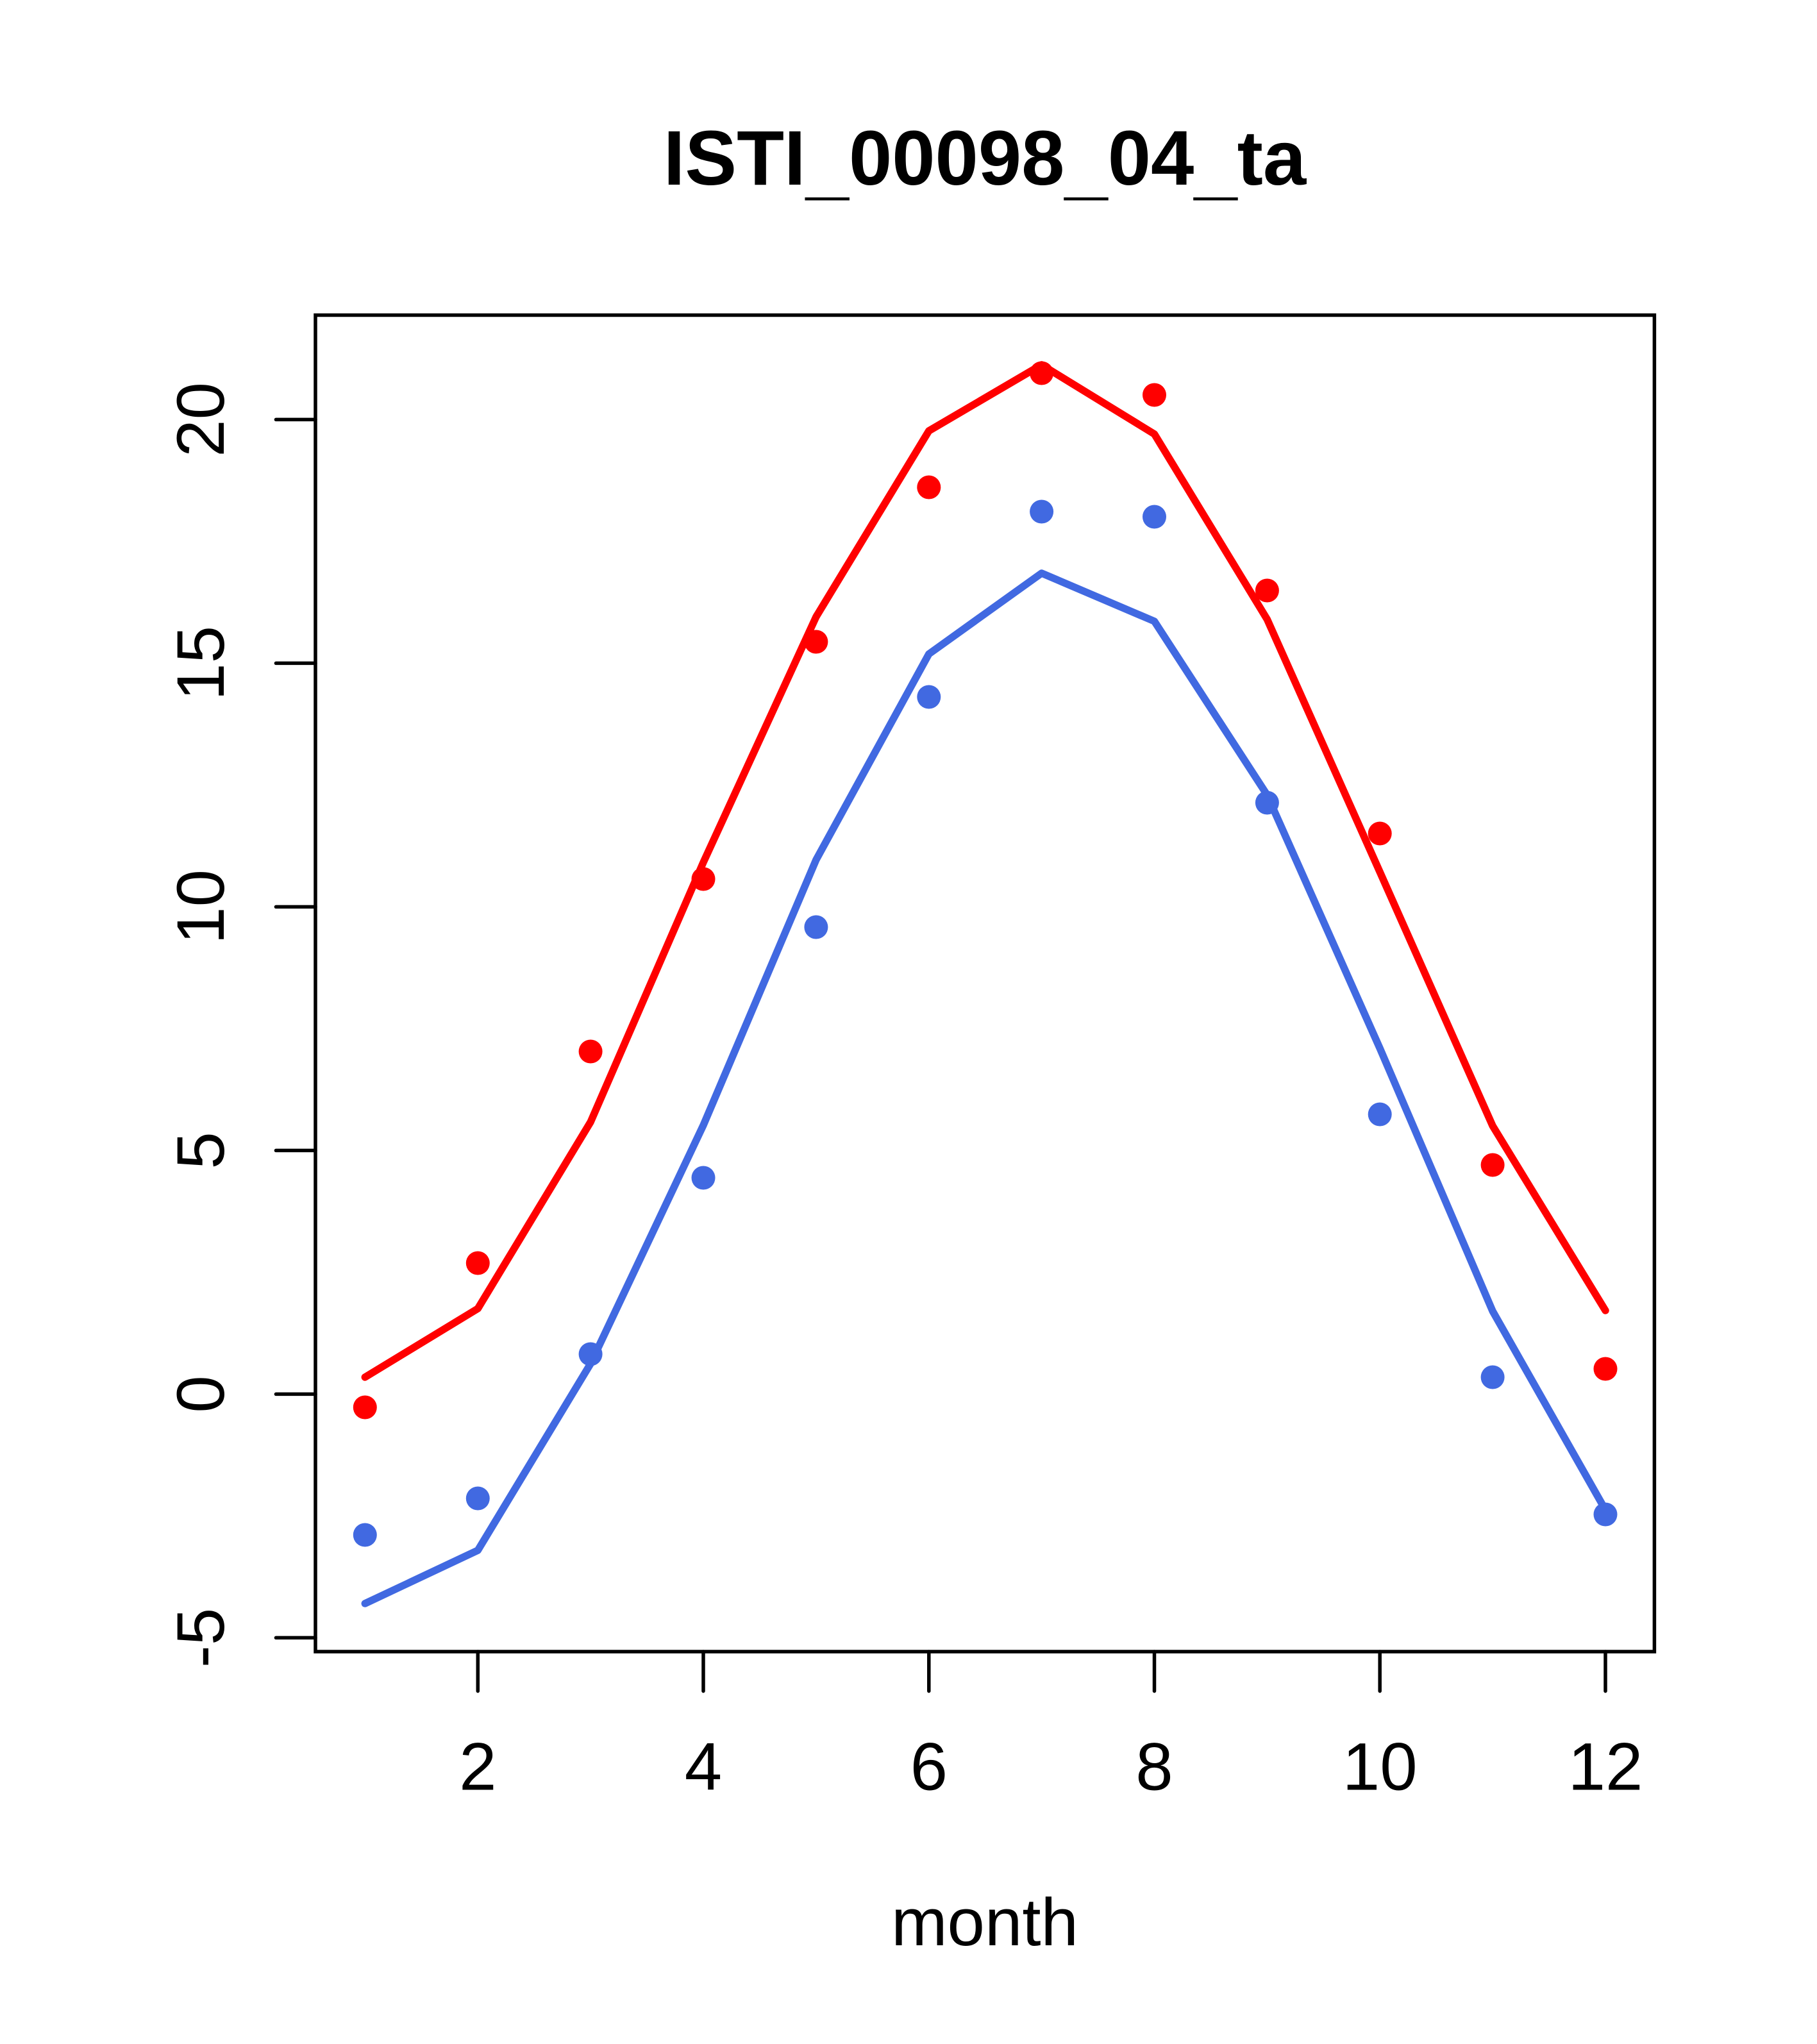 The image size is (1817, 2044). What do you see at coordinates (477, 1767) in the screenshot?
I see `svg-text: 2` at bounding box center [477, 1767].